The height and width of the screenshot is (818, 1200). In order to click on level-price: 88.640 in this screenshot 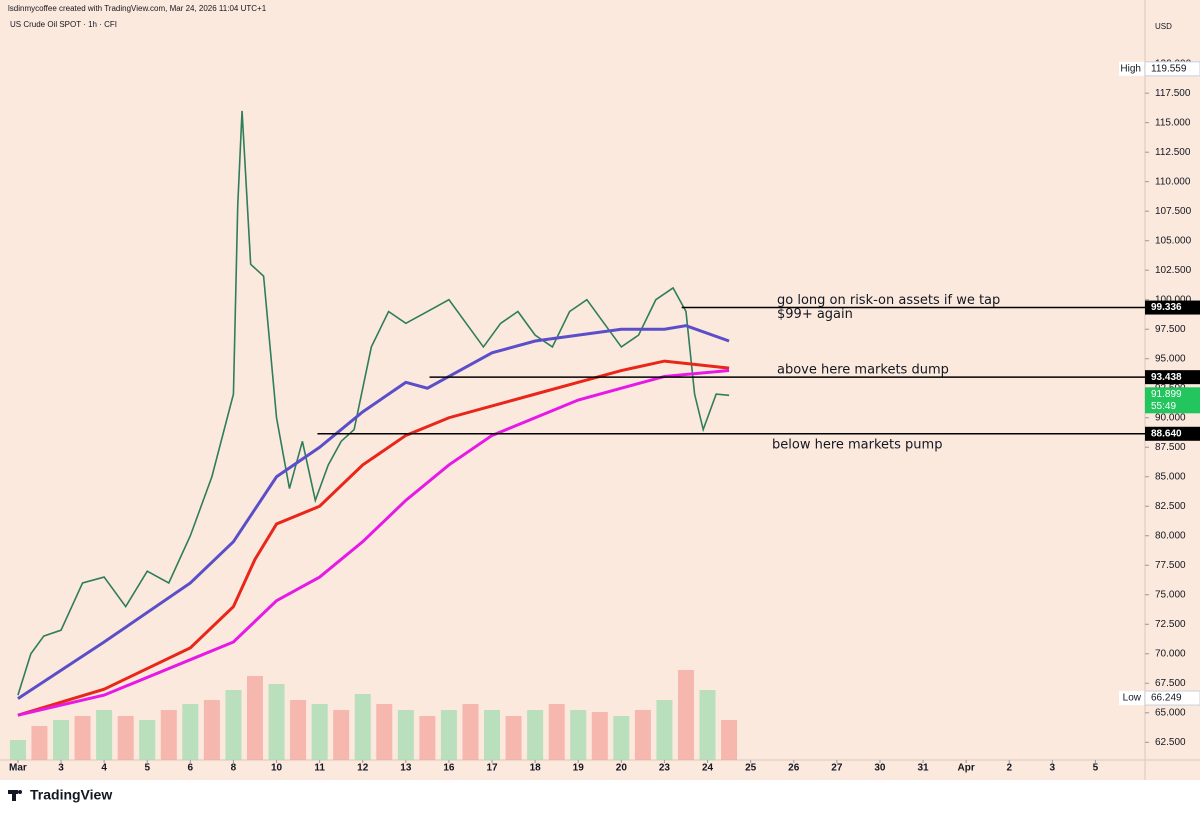, I will do `click(1166, 433)`.